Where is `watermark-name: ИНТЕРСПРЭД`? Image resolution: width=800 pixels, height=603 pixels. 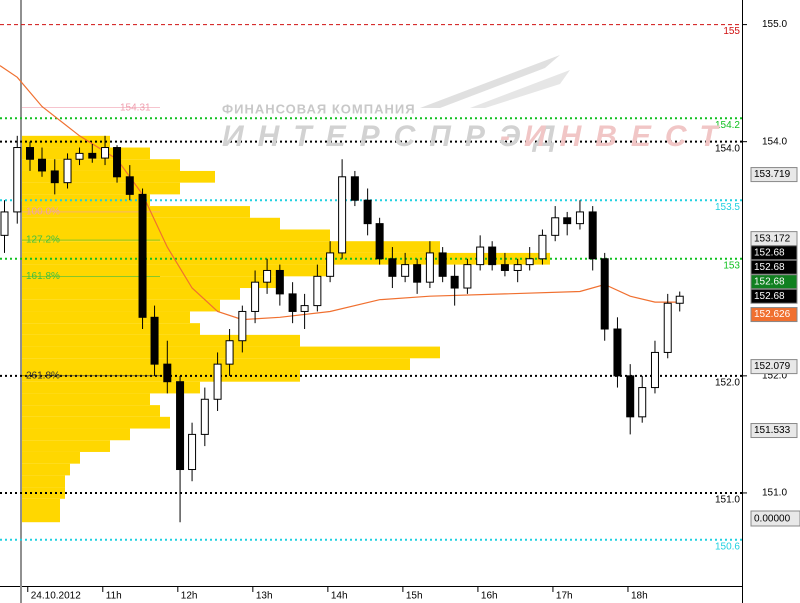
watermark-name: ИНТЕРСПРЭД is located at coordinates (396, 136).